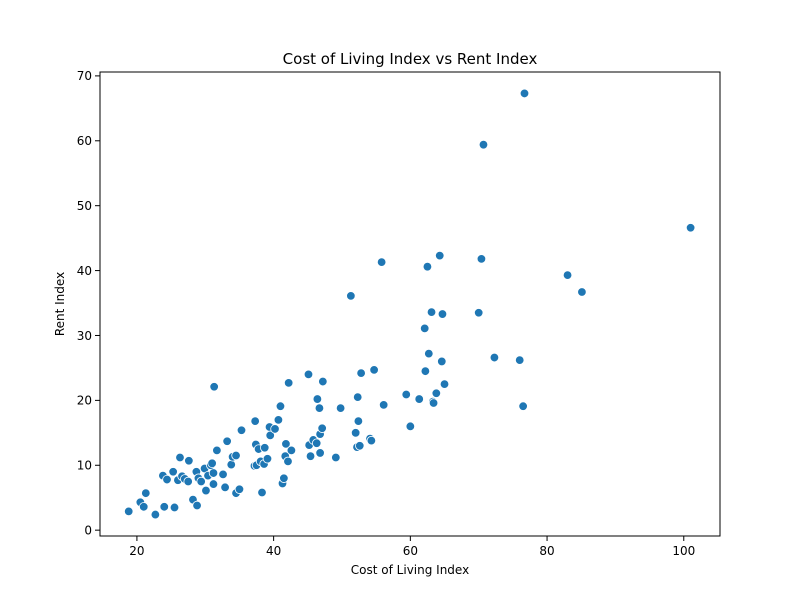  I want to click on y-tick-label-0: 0, so click(88, 530).